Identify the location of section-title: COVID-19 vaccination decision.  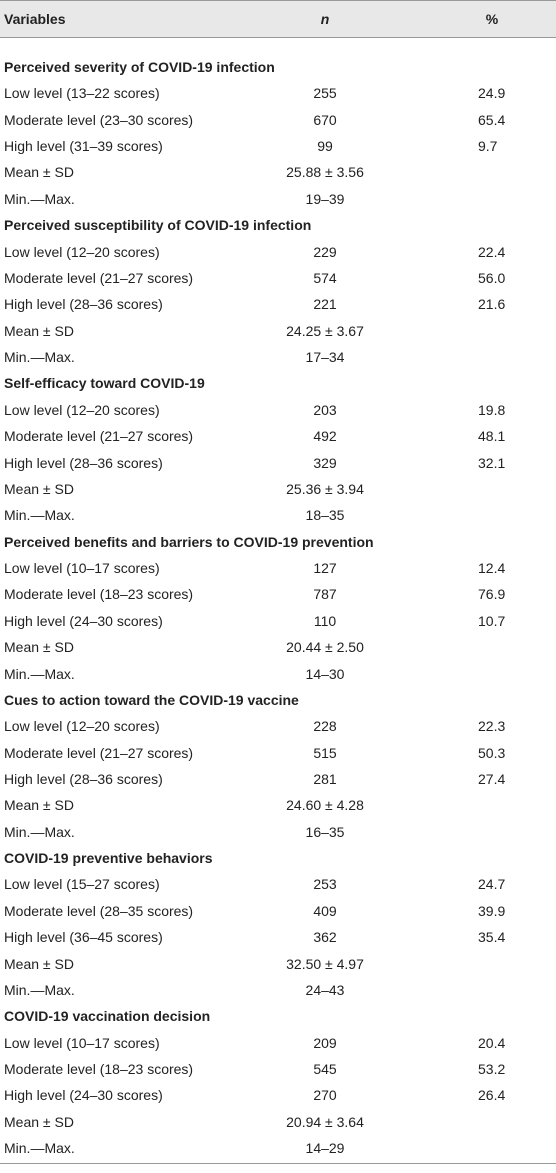
(107, 1016).